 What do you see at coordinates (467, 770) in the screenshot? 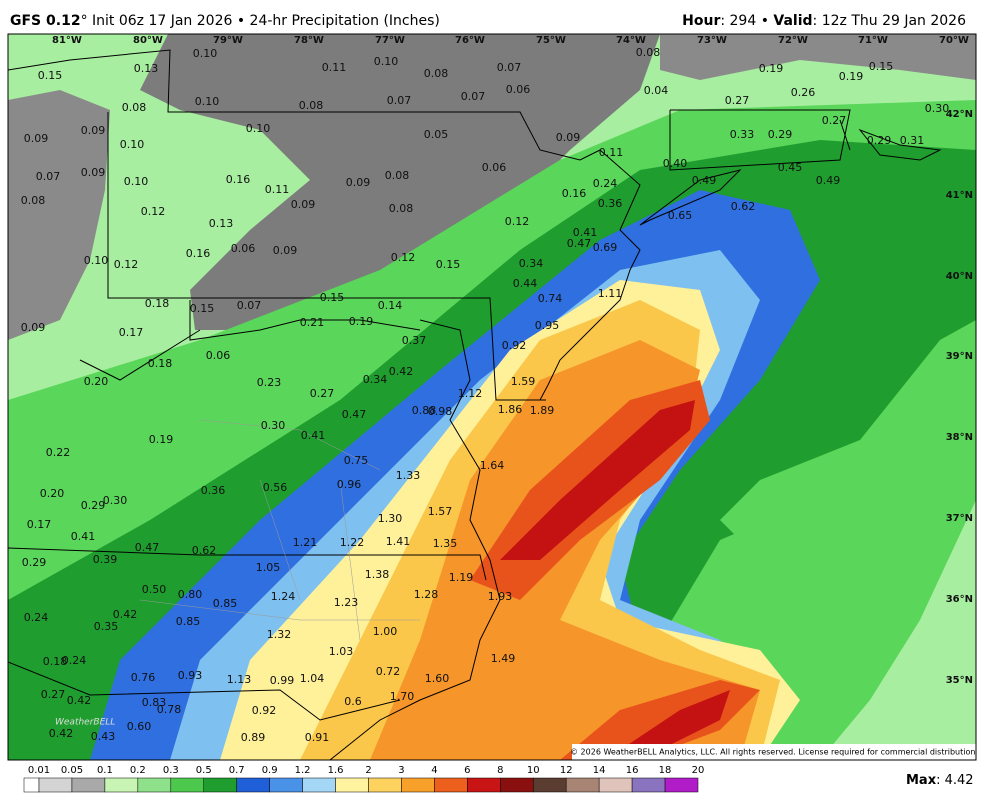
I see `colorbar-label: 6` at bounding box center [467, 770].